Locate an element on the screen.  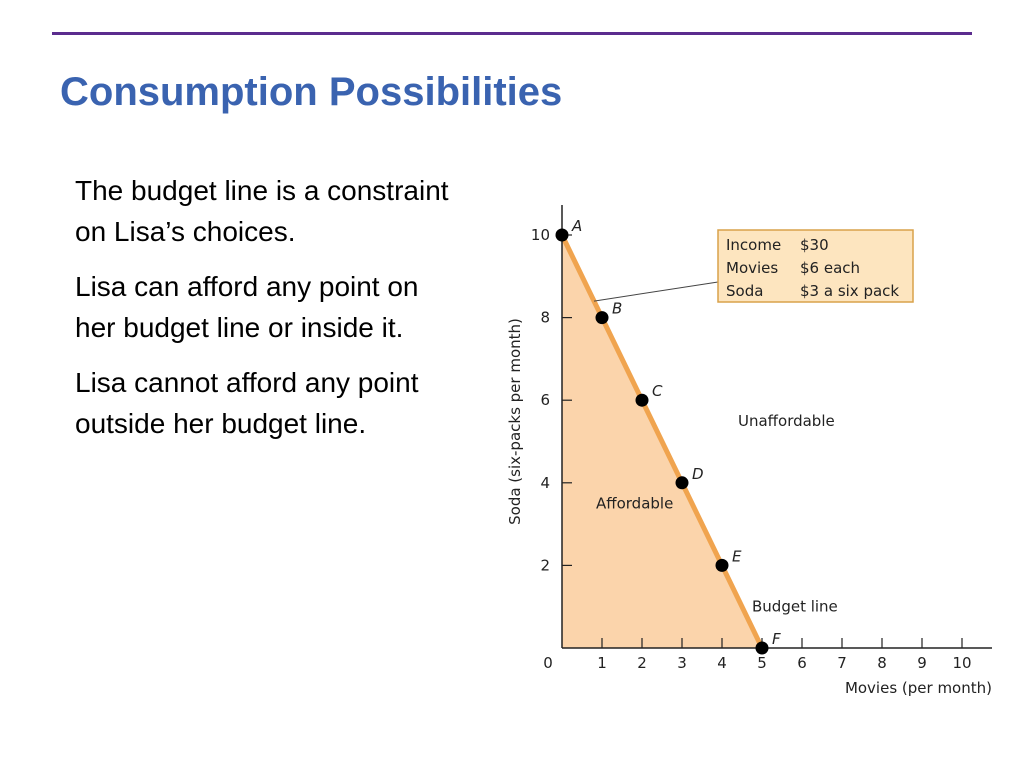
point-e is located at coordinates (722, 565).